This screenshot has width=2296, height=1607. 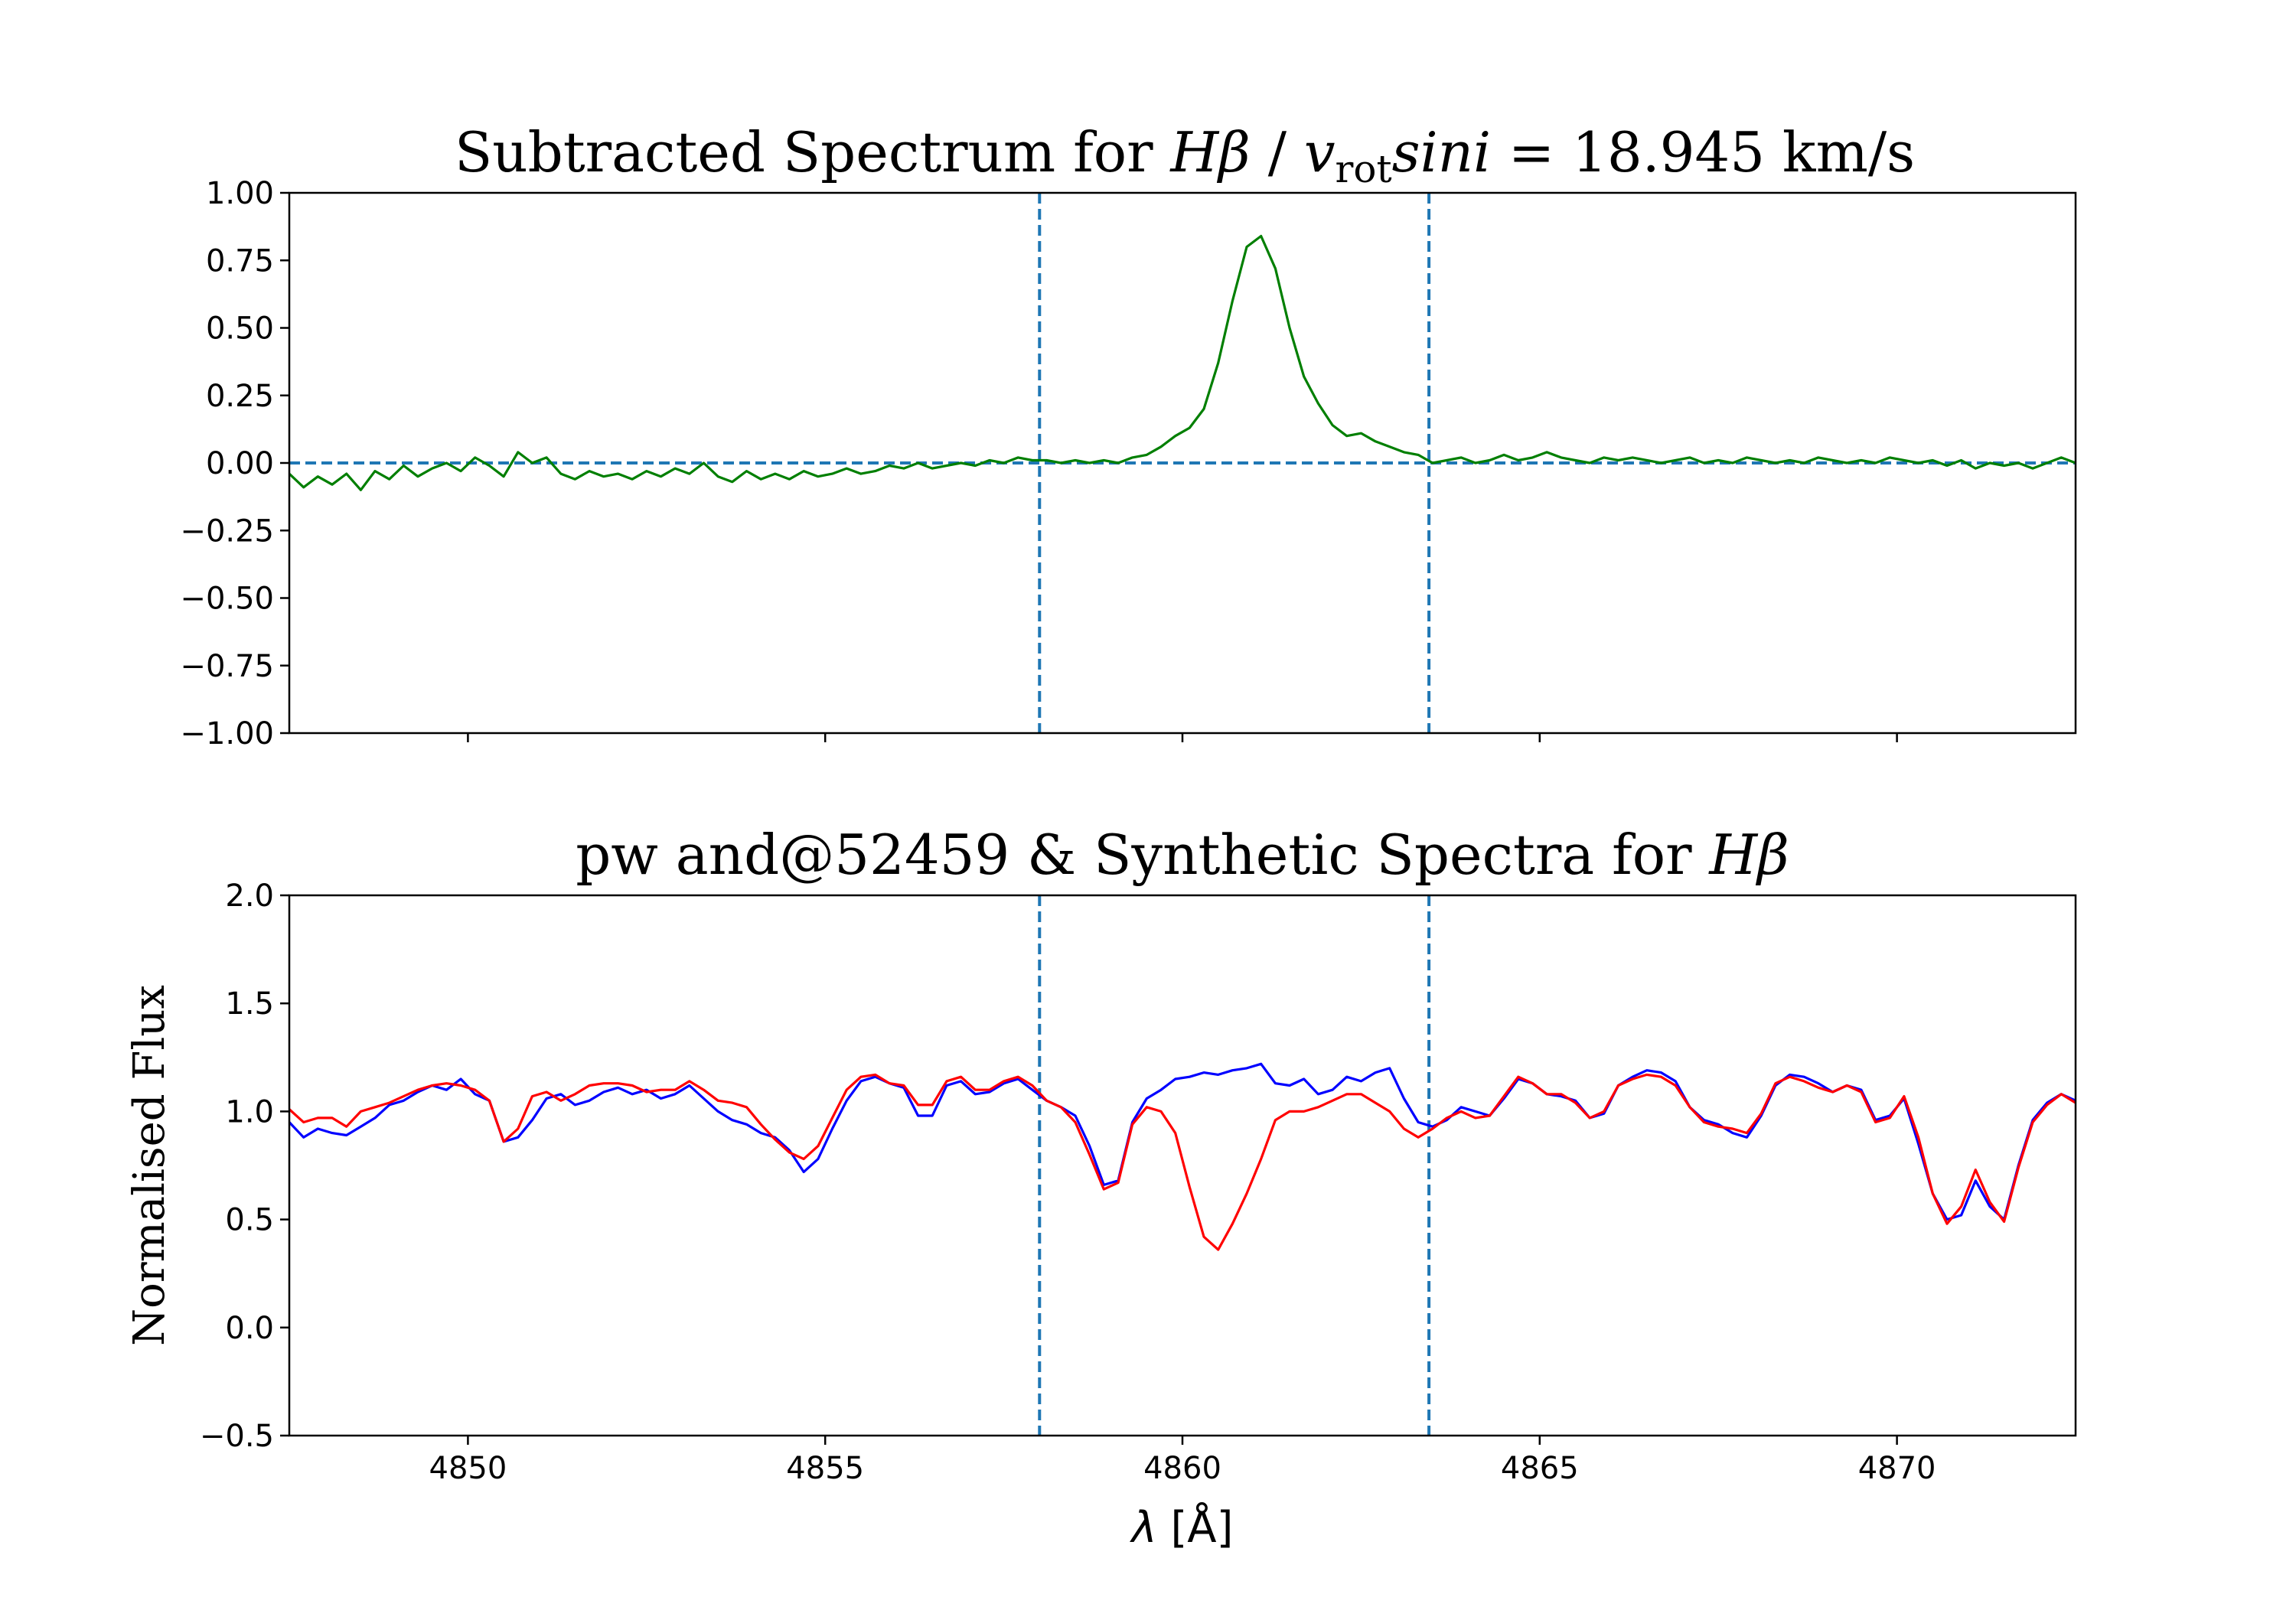 I want to click on top-y-ticks: 1.00 0.75 0.50 0.25 0.00 −0.25 −0.50 −0.75 −1.00, so click(x=234, y=463).